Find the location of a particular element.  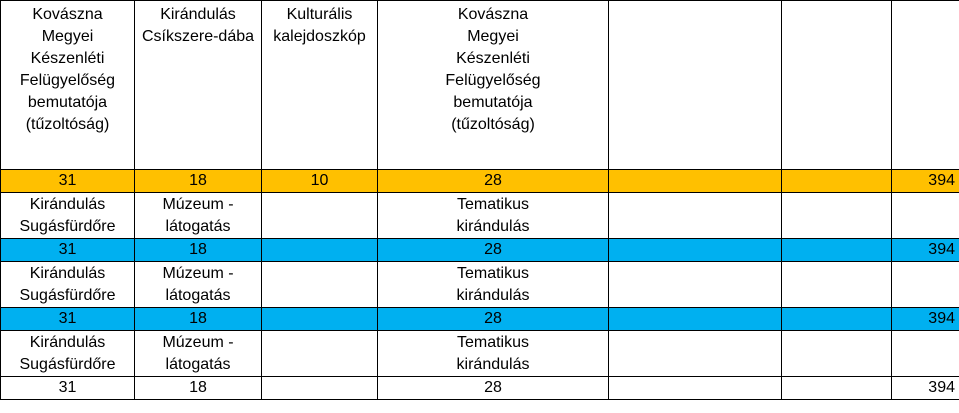

table-cell: 10 is located at coordinates (319, 181).